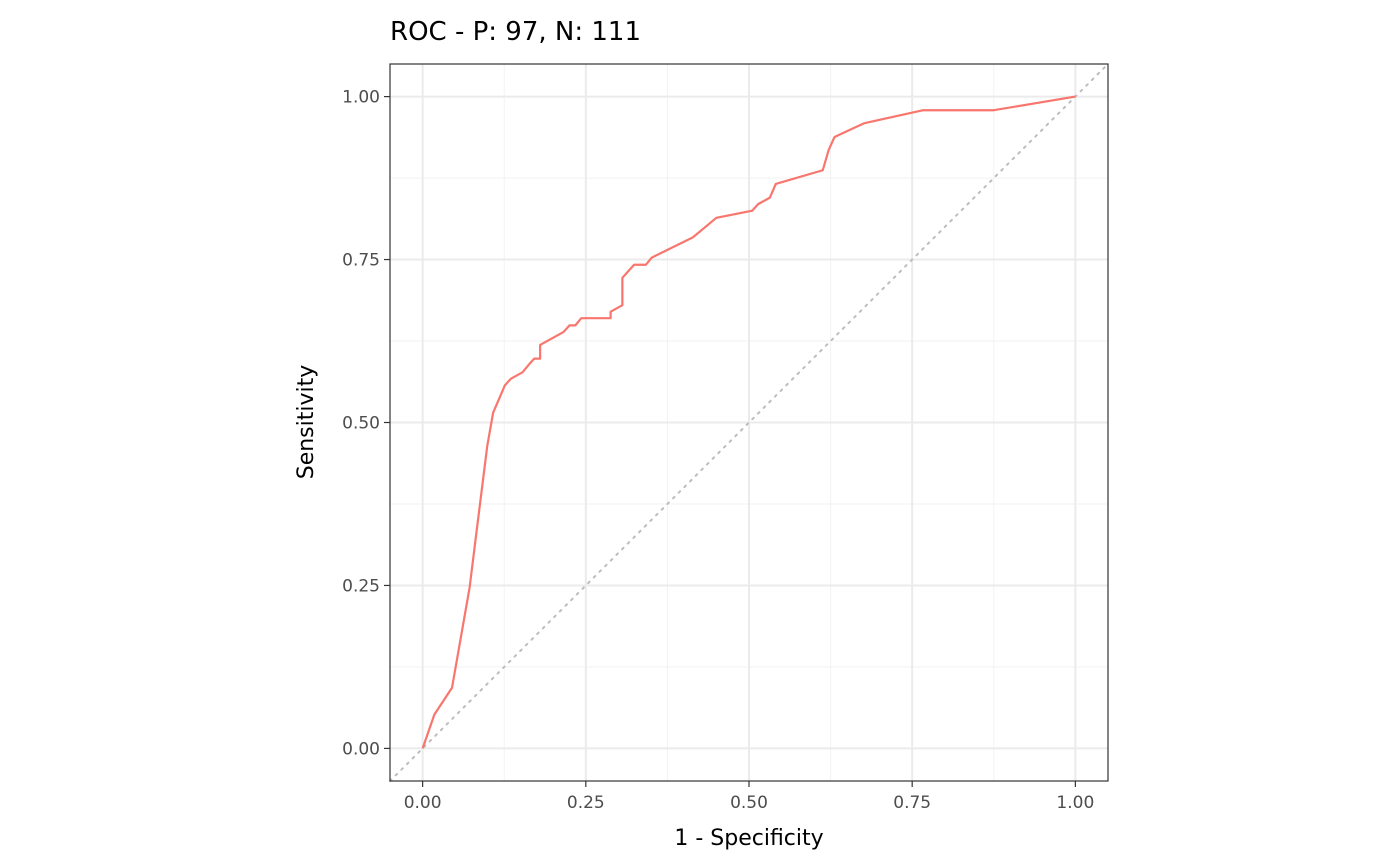 The width and height of the screenshot is (1400, 866). Describe the element at coordinates (306, 422) in the screenshot. I see `y-axis-title: Sensitivity` at that location.